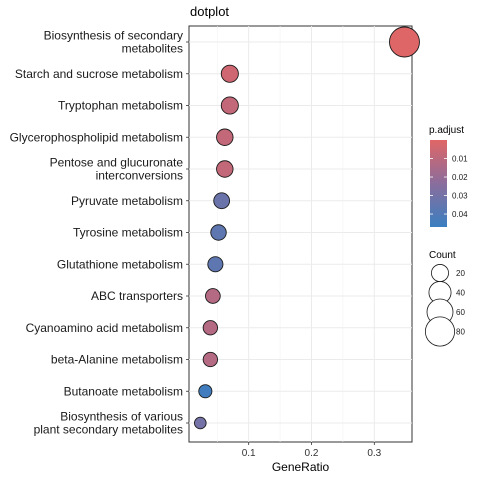 The image size is (480, 480). What do you see at coordinates (460, 293) in the screenshot?
I see `size-legend-label: 40` at bounding box center [460, 293].